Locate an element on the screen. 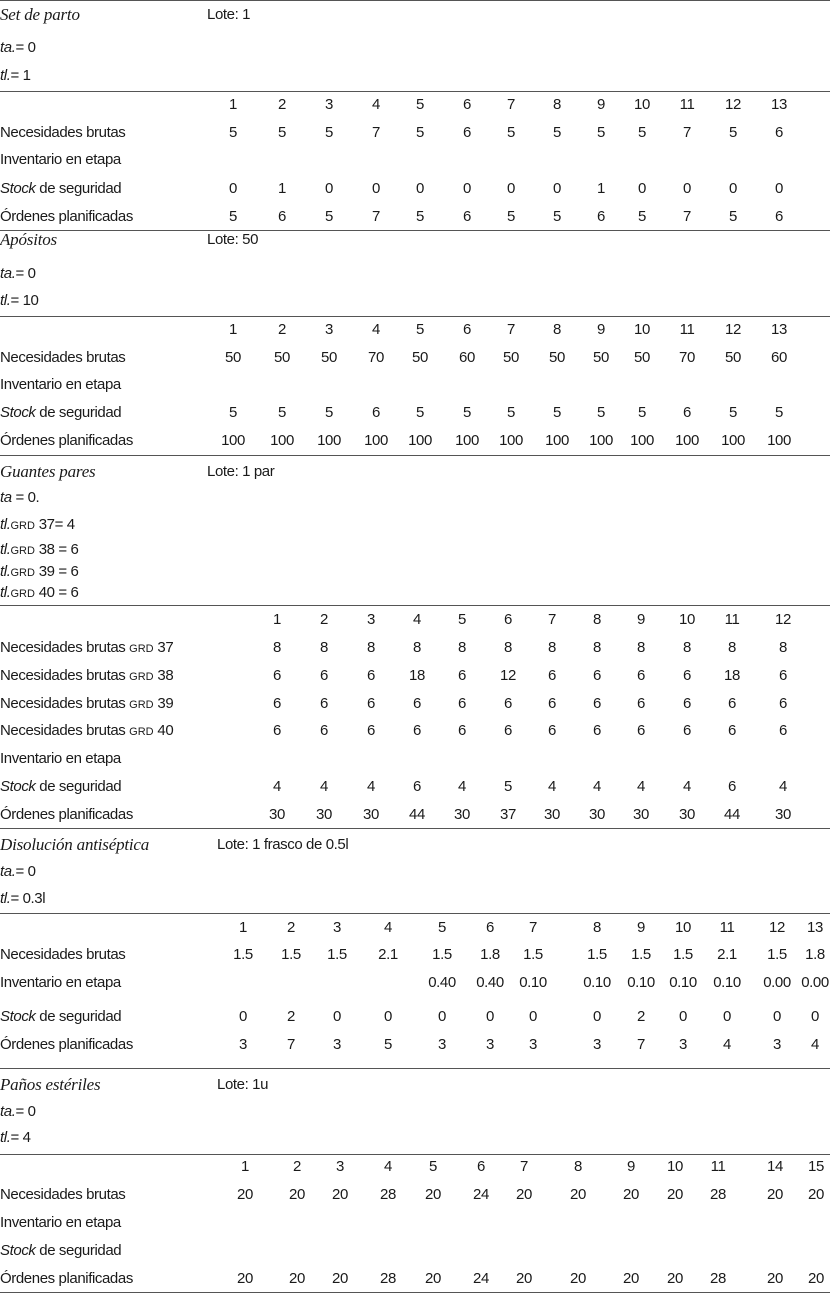  period-header: 11 is located at coordinates (687, 329).